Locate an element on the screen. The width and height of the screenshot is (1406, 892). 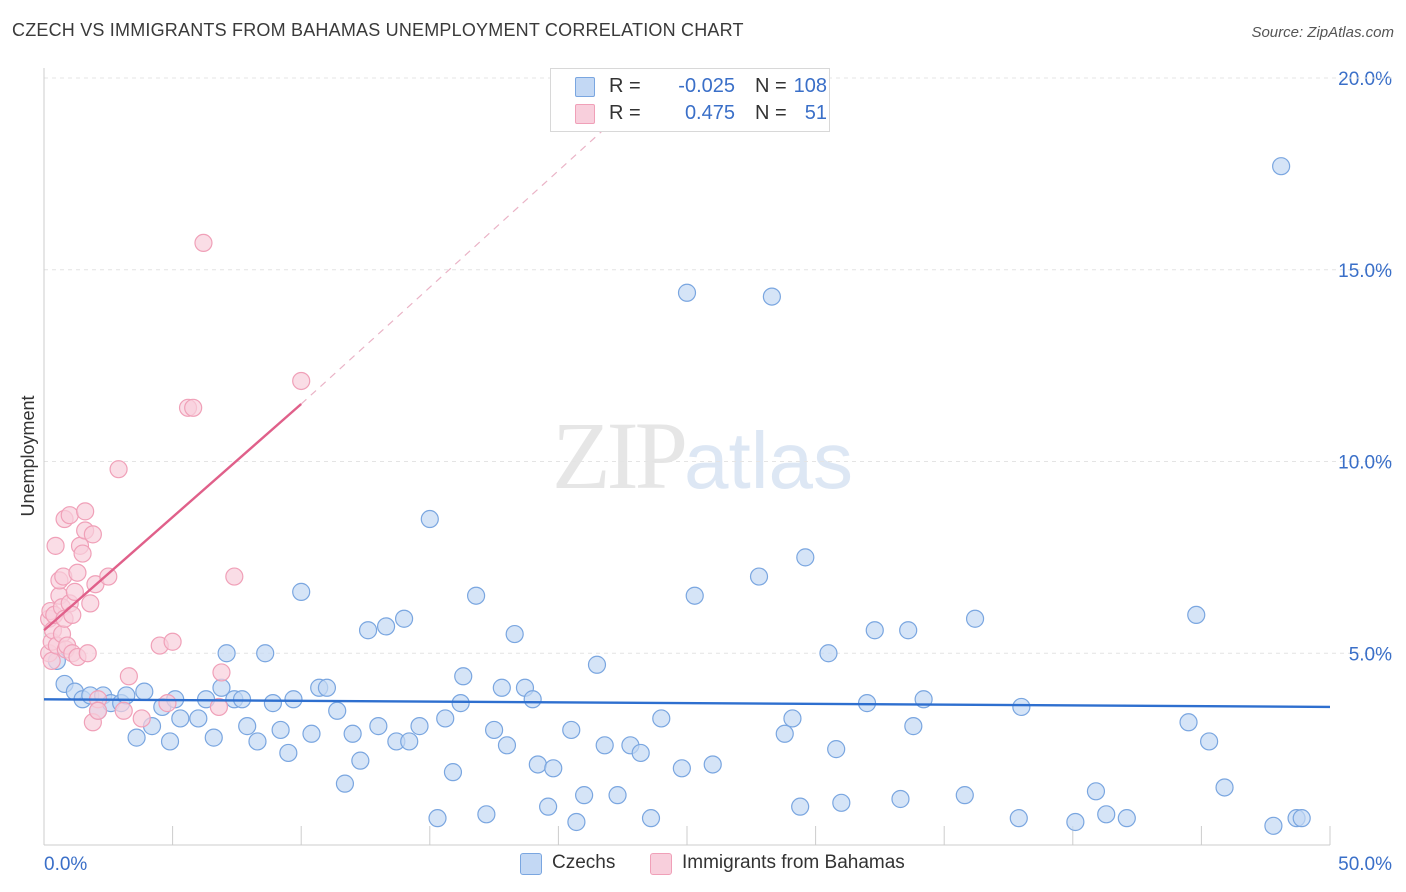
legend-swatch-bahamas is located at coordinates (585, 114).